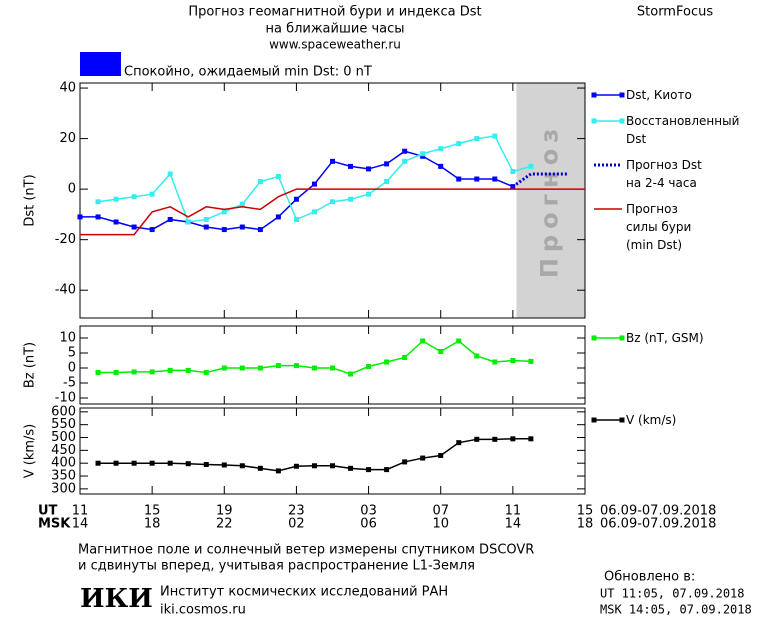 Image resolution: width=760 pixels, height=620 pixels. Describe the element at coordinates (550, 200) in the screenshot. I see `forecast-band` at that location.